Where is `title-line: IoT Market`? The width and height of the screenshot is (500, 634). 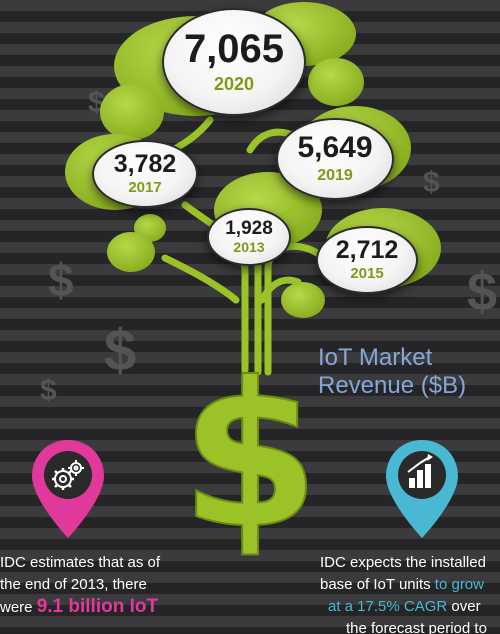 title-line: IoT Market is located at coordinates (375, 357).